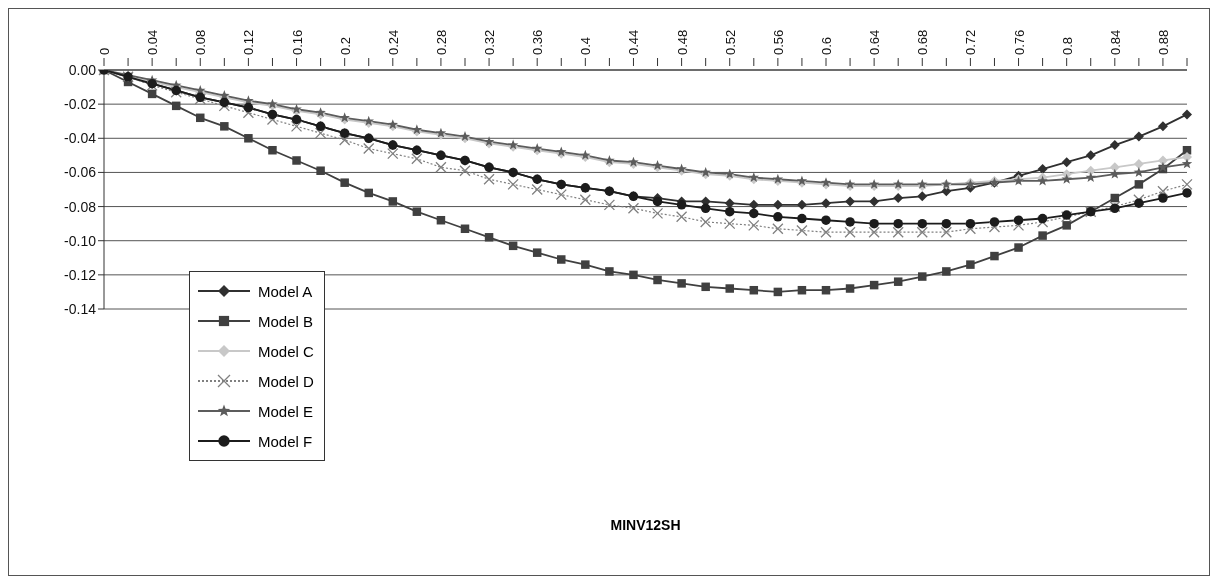  Describe the element at coordinates (285, 441) in the screenshot. I see `legend-label: Model F` at that location.